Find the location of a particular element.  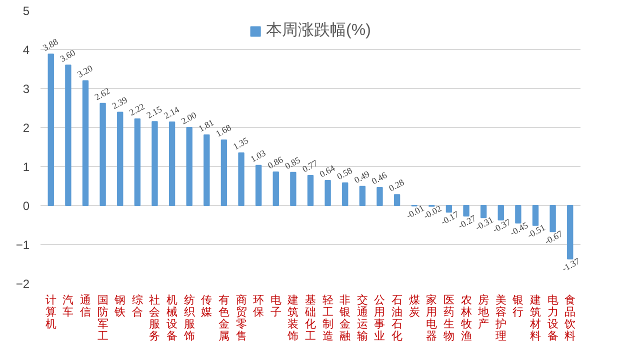

x-tick-label: 计算机 is located at coordinates (50, 312).